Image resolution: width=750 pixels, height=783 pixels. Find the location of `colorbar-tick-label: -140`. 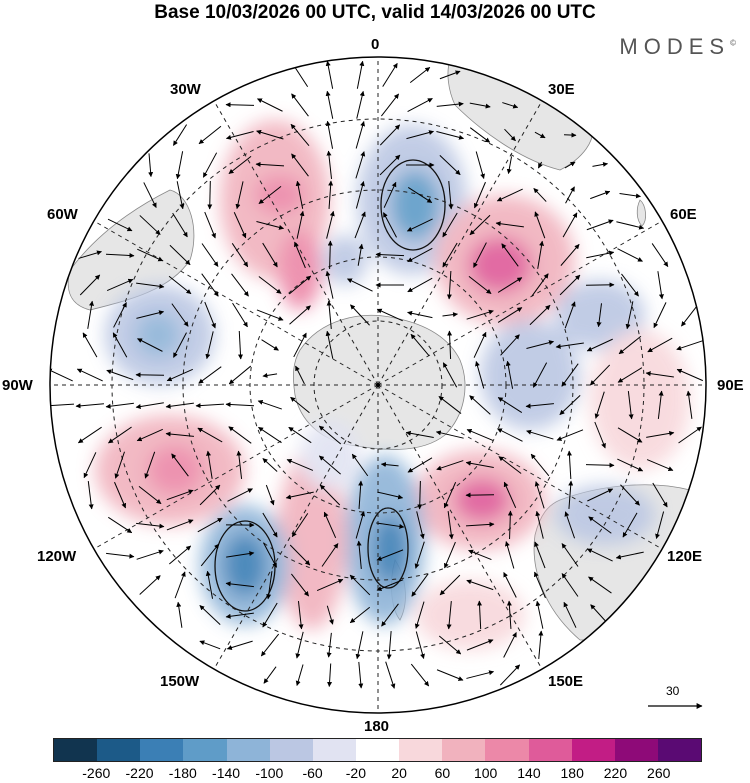

colorbar-tick-label: -140 is located at coordinates (226, 773).